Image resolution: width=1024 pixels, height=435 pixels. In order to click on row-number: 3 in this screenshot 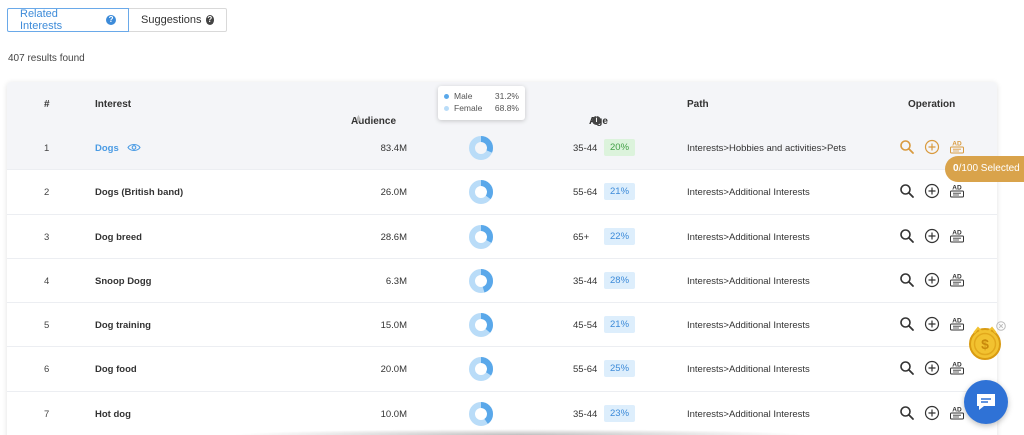, I will do `click(47, 237)`.